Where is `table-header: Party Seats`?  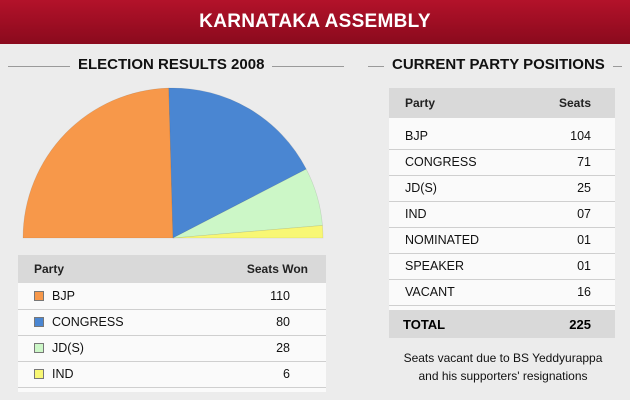 table-header: Party Seats is located at coordinates (502, 103).